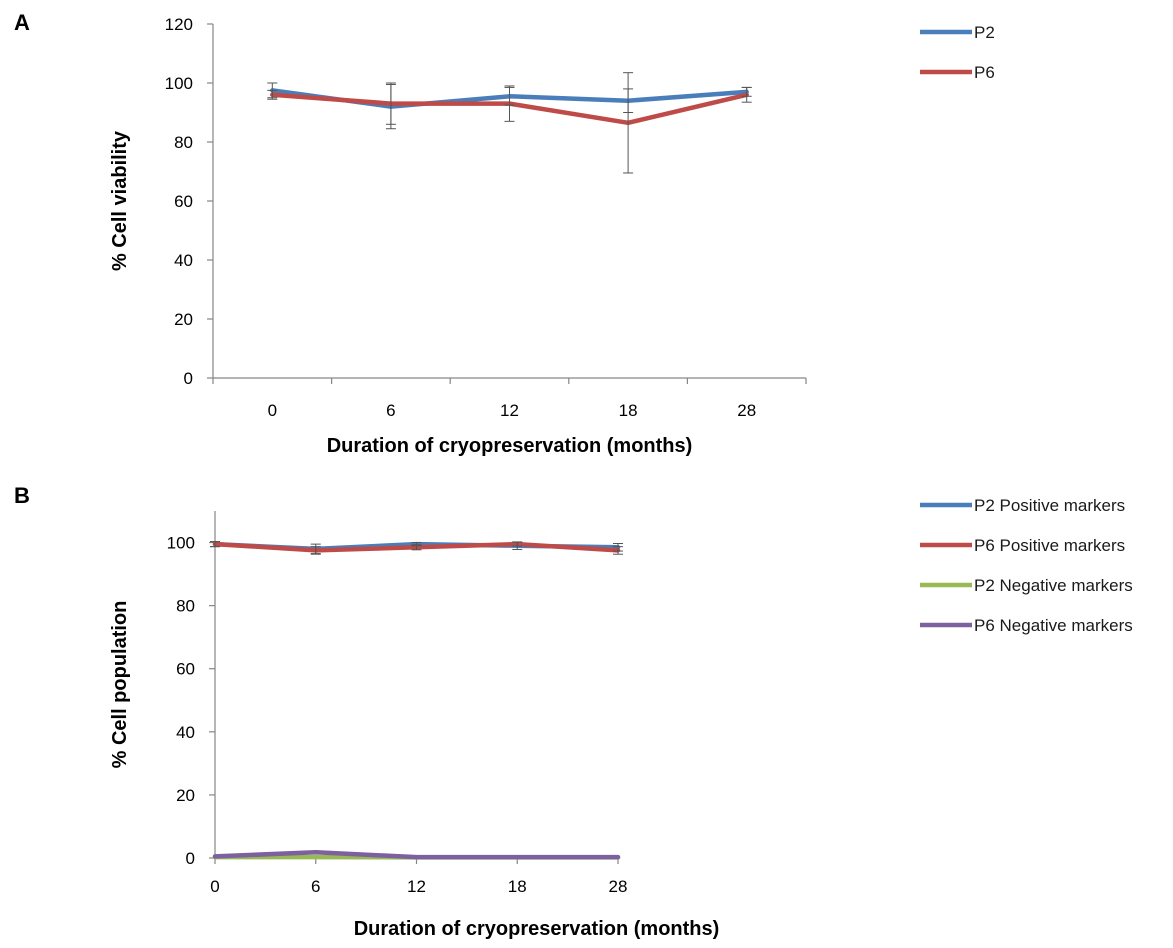 This screenshot has height=948, width=1173. I want to click on panel-label: A, so click(22, 22).